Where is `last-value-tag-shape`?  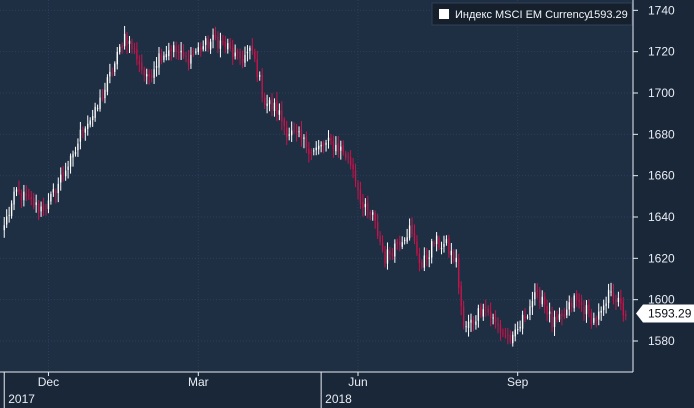
last-value-tag-shape is located at coordinates (665, 313).